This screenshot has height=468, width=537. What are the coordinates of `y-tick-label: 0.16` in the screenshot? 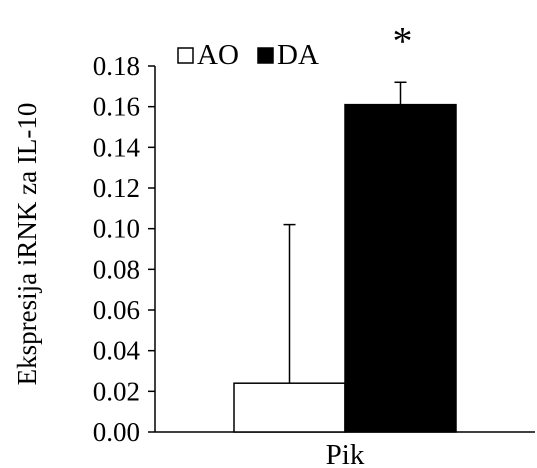 It's located at (116, 107).